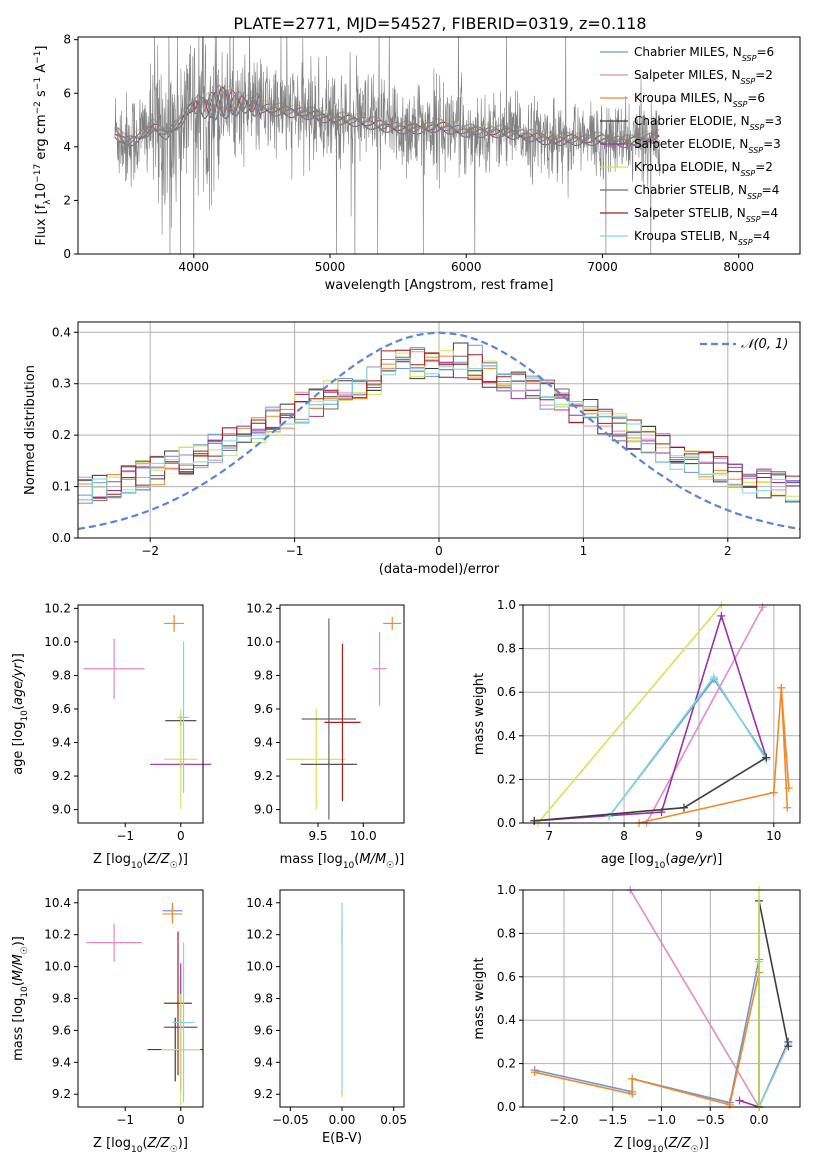  Describe the element at coordinates (61, 1030) in the screenshot. I see `mass_vs_Z-ytick-label: 9.6` at that location.